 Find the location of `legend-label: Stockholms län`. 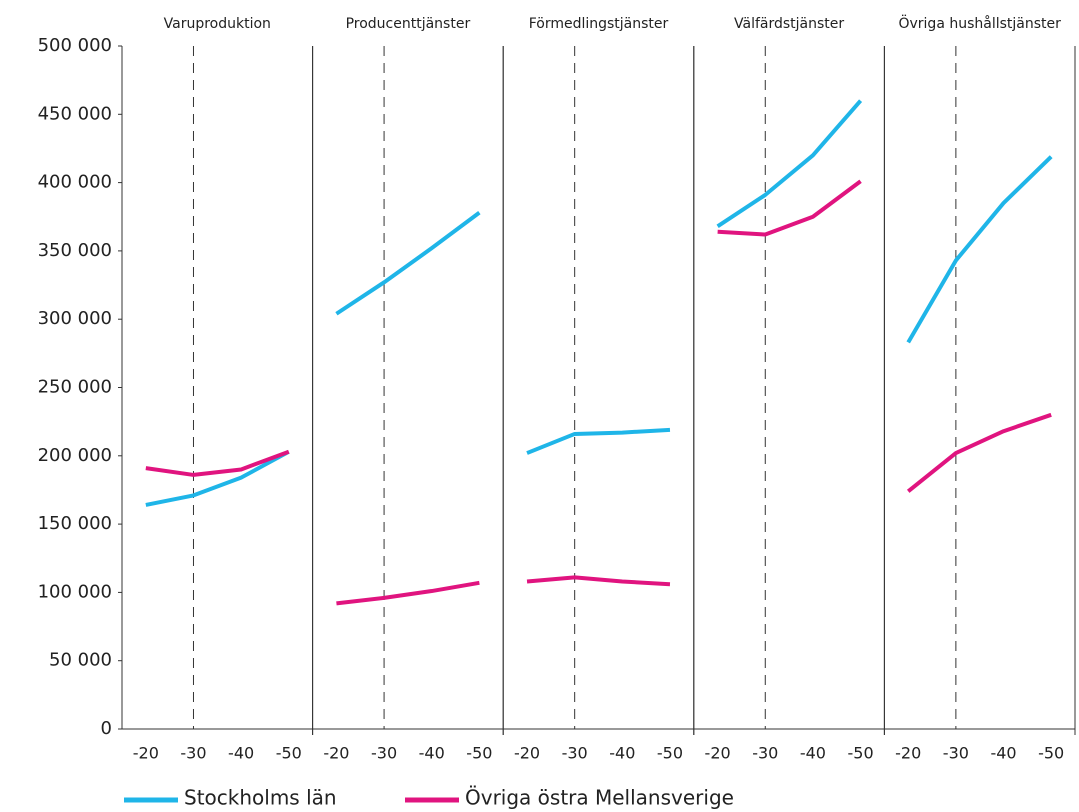

legend-label: Stockholms län is located at coordinates (260, 798).